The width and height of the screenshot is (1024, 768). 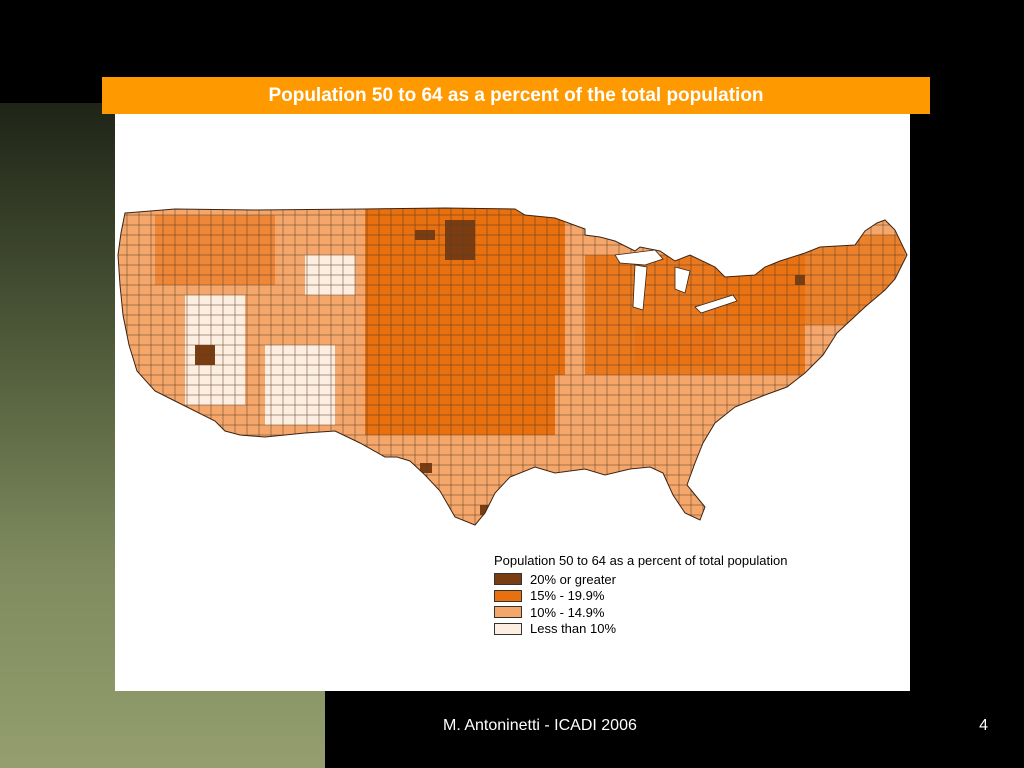 What do you see at coordinates (573, 629) in the screenshot?
I see `legend-label: Less than 10%` at bounding box center [573, 629].